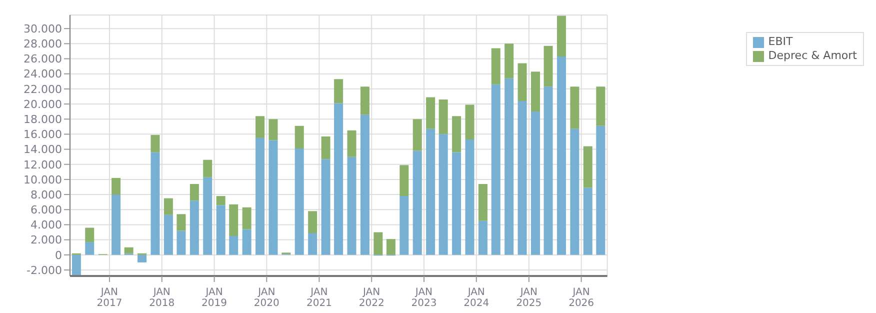 The height and width of the screenshot is (313, 876). I want to click on x-tick-label: JAN 2018, so click(162, 298).